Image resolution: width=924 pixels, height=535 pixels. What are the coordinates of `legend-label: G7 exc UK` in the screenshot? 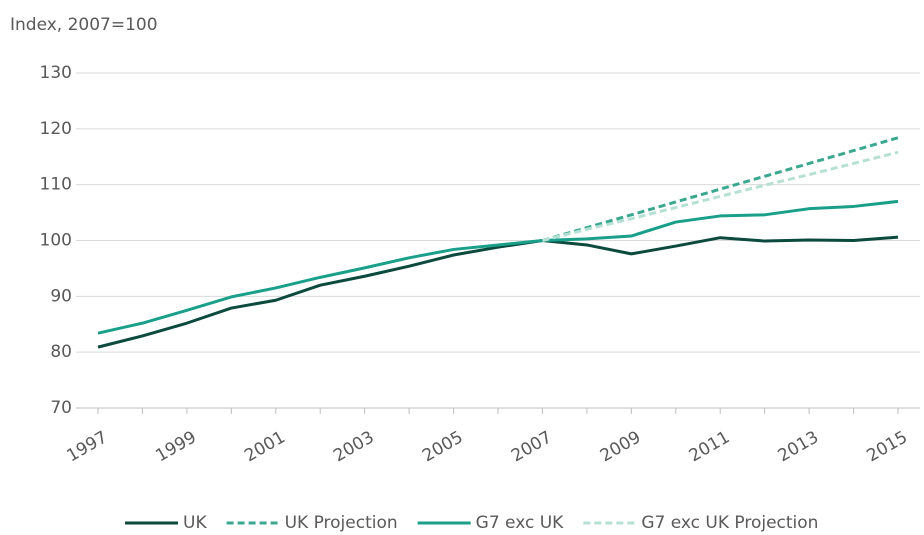 It's located at (520, 523).